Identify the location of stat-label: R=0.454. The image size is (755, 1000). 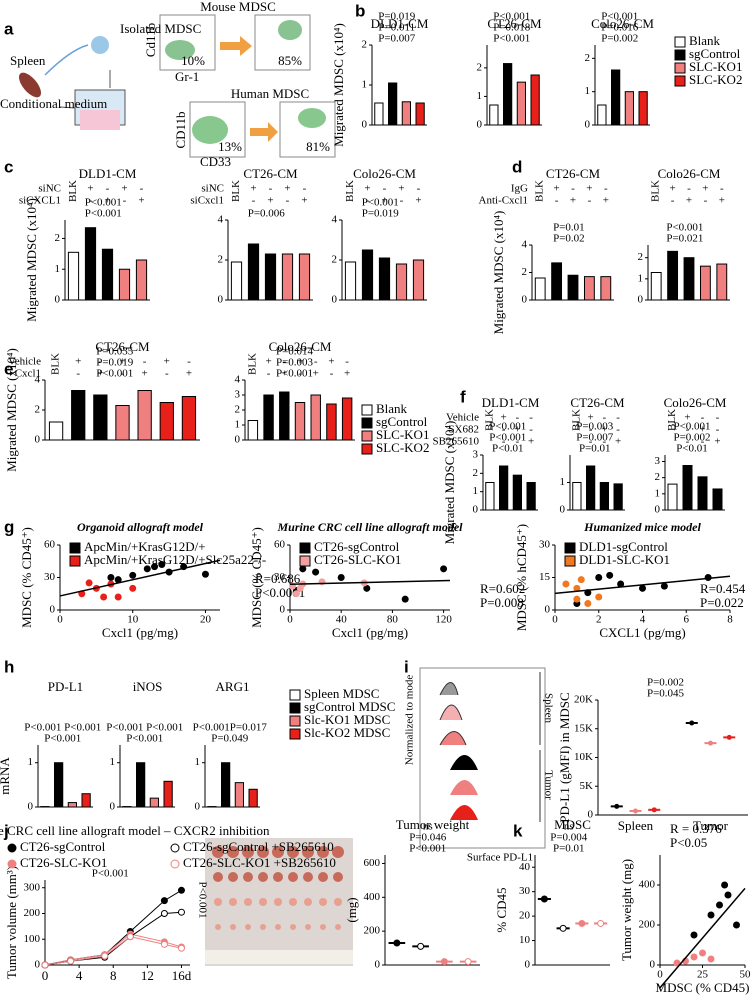
(723, 588).